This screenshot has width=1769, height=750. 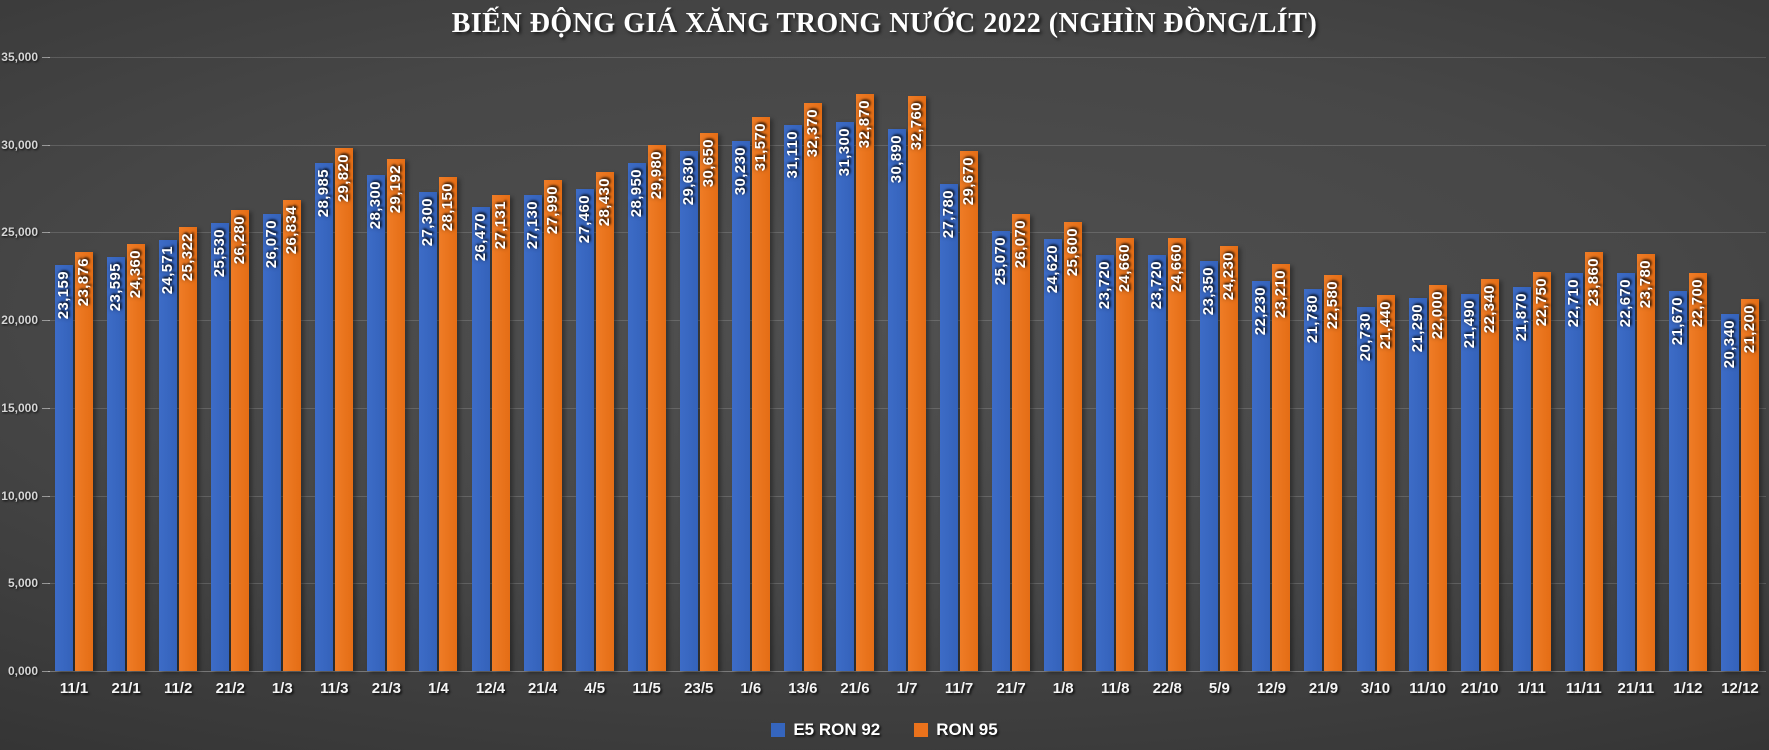 What do you see at coordinates (688, 181) in the screenshot?
I see `bar-value-label: 29,630` at bounding box center [688, 181].